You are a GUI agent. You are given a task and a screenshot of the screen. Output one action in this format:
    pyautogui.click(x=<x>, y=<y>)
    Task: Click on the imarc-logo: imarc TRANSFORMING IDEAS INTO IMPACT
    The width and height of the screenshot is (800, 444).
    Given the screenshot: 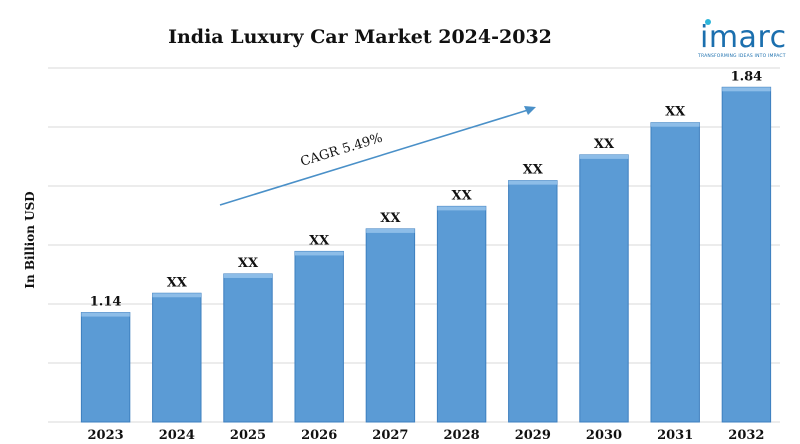 What is the action you would take?
    pyautogui.click(x=745, y=39)
    